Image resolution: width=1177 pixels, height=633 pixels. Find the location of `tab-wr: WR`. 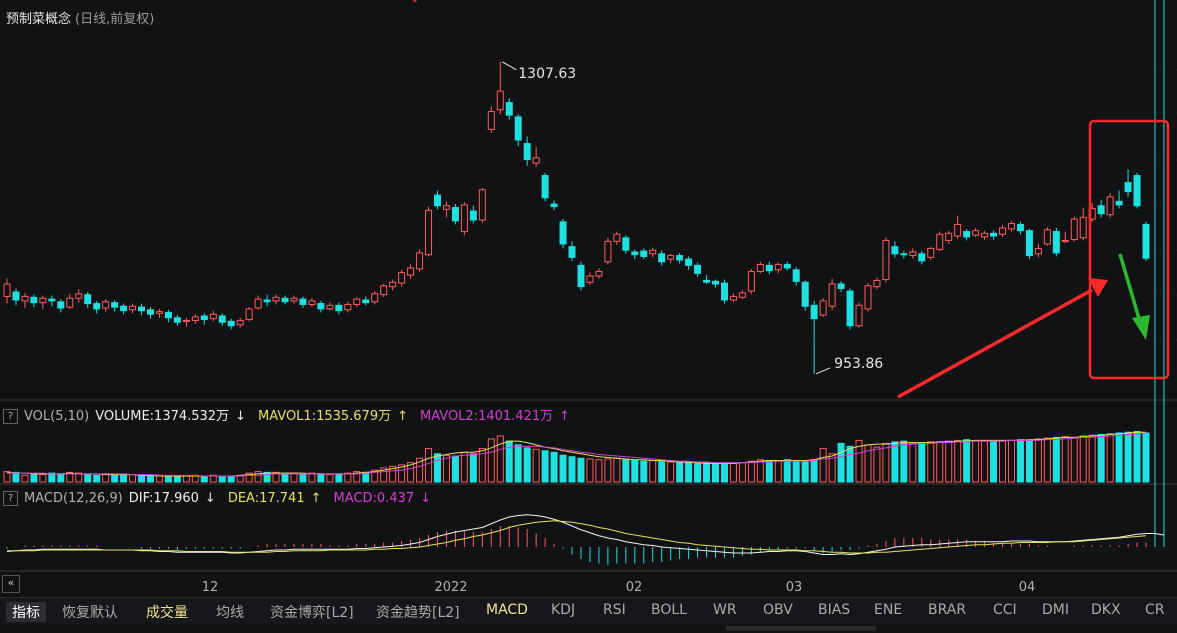

tab-wr: WR is located at coordinates (725, 610).